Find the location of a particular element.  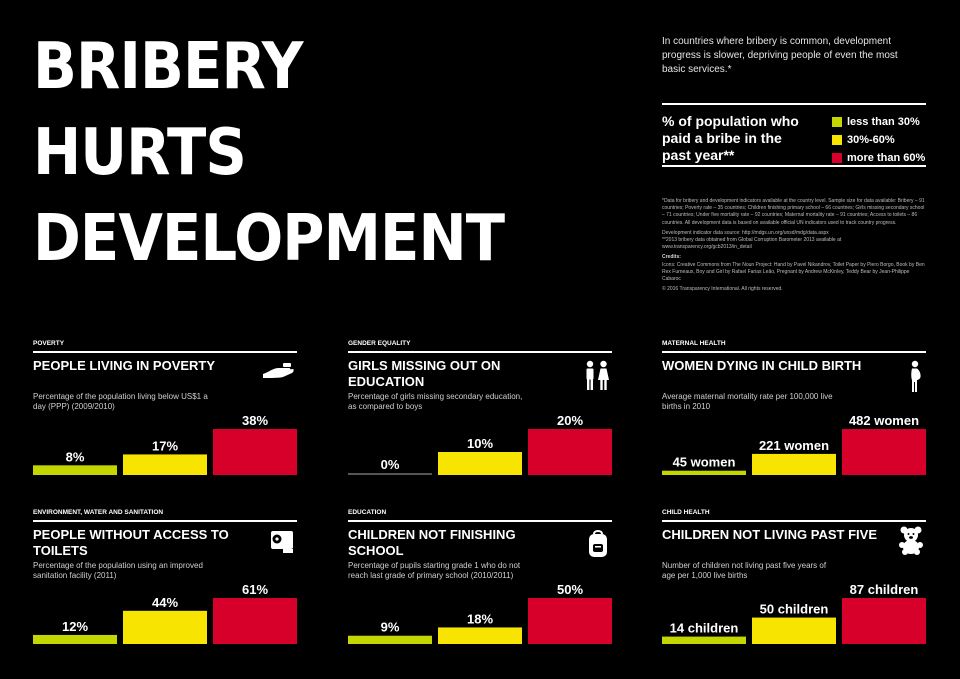

bar-label-1: 17% is located at coordinates (165, 445).